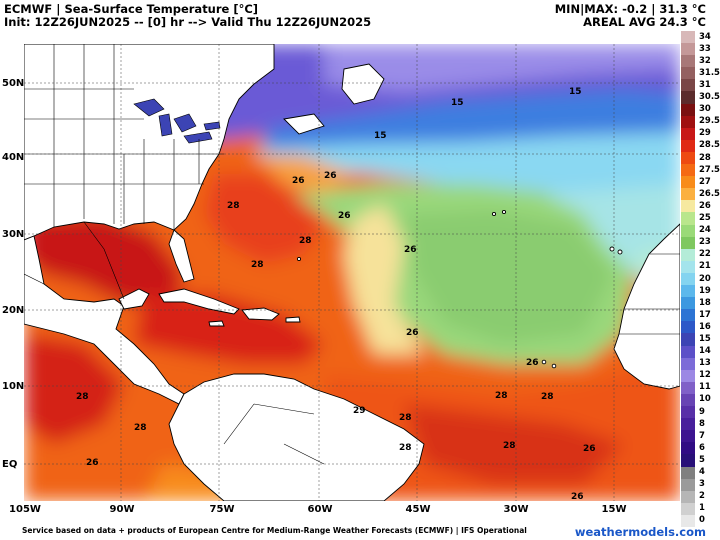 This screenshot has width=720, height=540. What do you see at coordinates (614, 509) in the screenshot?
I see `lon-label-15w: 15W` at bounding box center [614, 509].